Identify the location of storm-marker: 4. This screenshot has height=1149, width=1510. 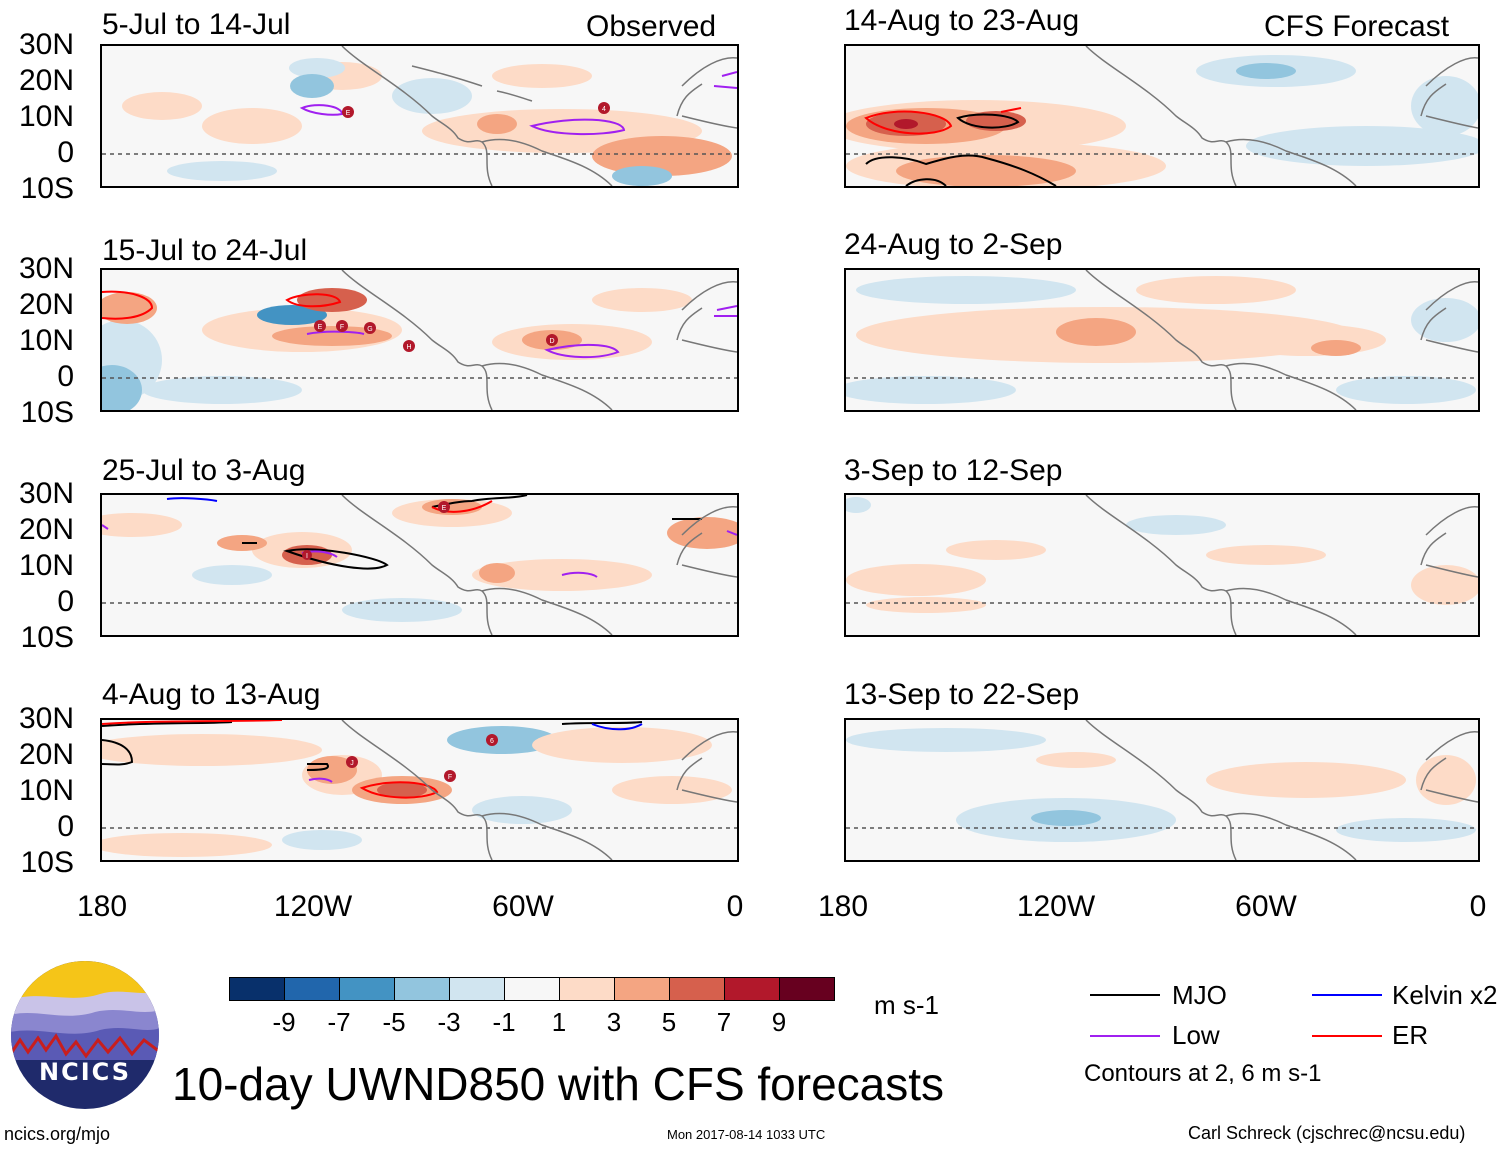
(604, 108).